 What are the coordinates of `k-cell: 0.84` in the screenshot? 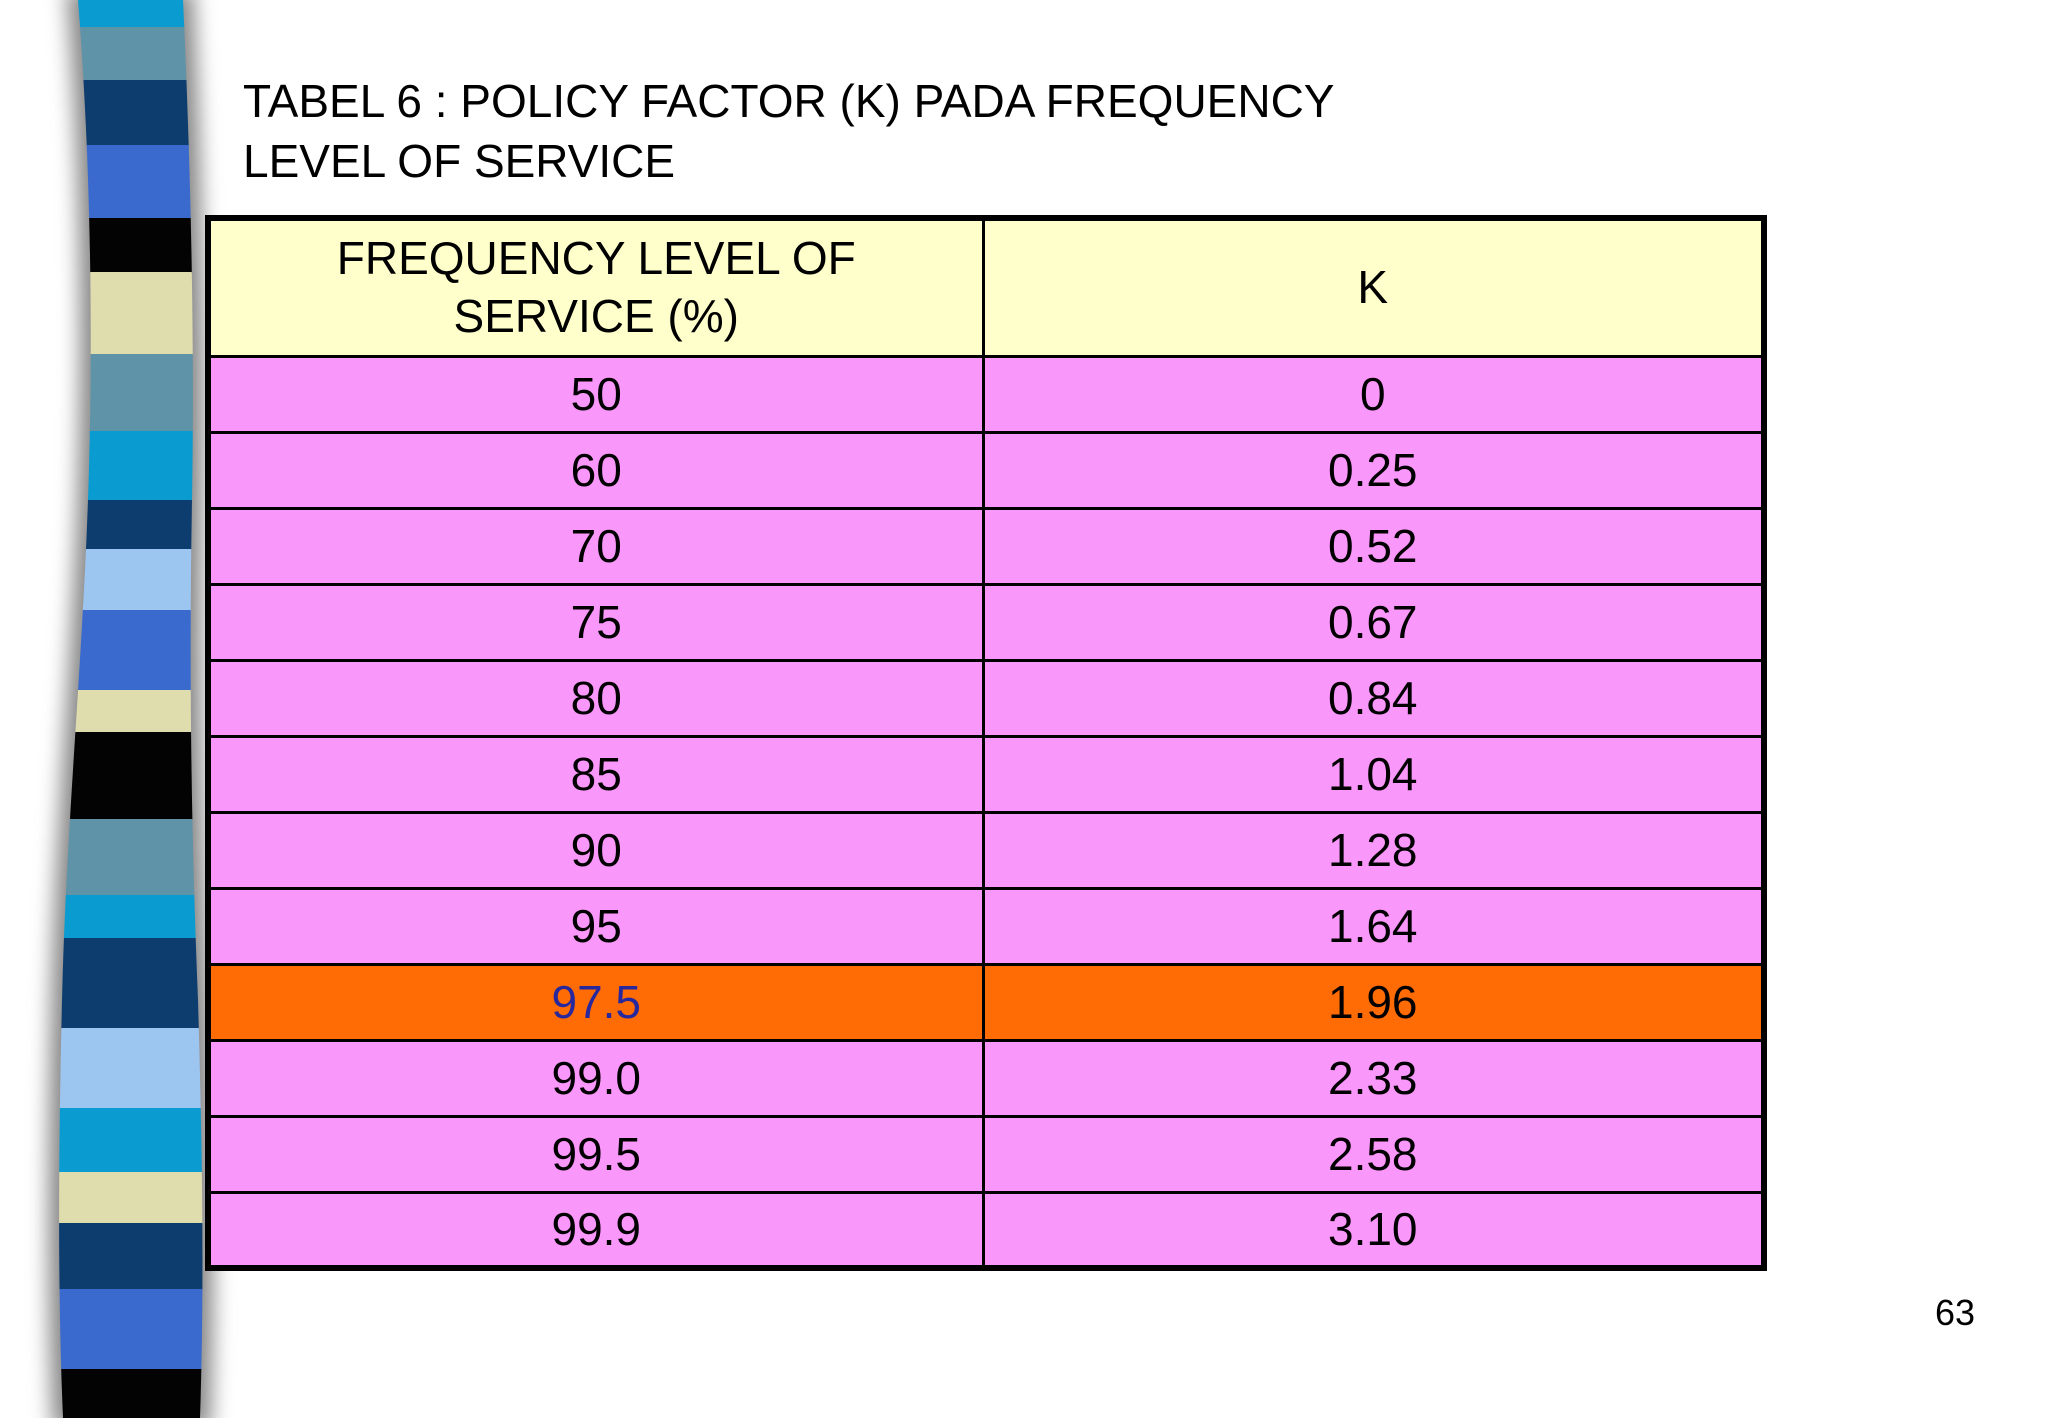 It's located at (1373, 698).